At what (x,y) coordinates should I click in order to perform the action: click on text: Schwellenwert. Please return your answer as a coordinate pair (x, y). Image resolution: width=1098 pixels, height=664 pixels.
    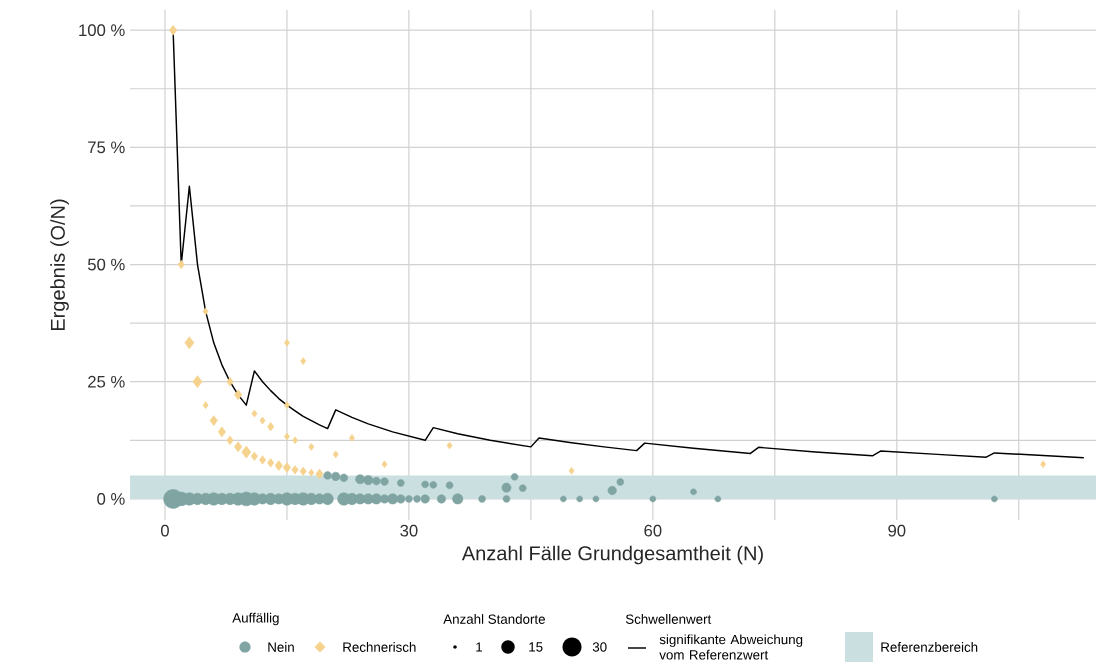
    Looking at the image, I should click on (668, 619).